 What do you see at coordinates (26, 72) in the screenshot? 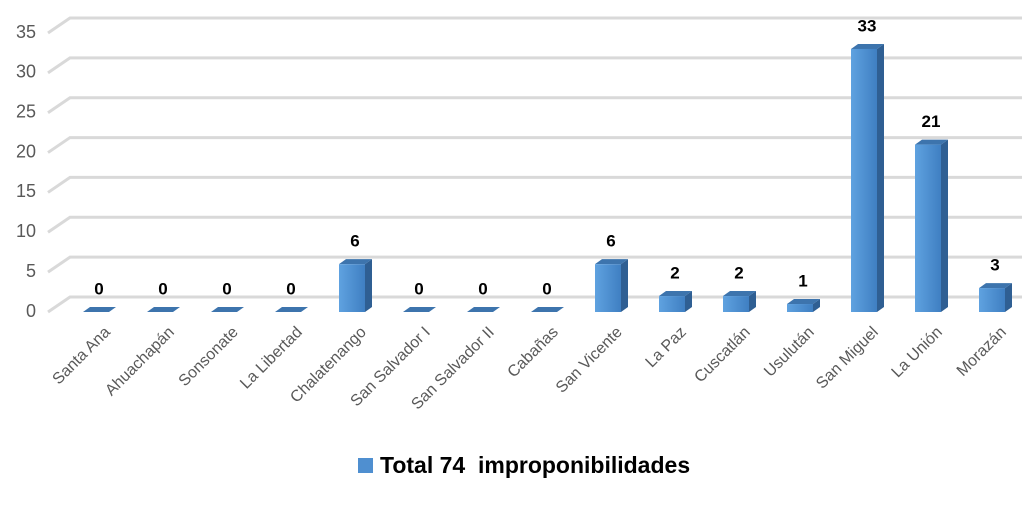
I see `y-tick-label: 30` at bounding box center [26, 72].